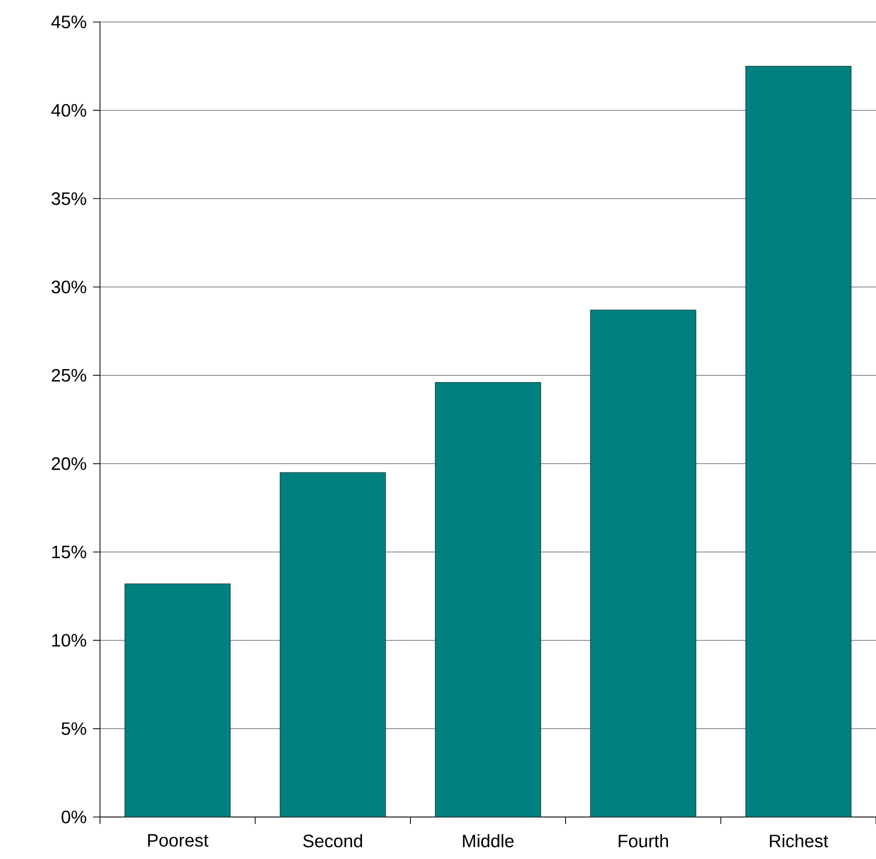 The height and width of the screenshot is (859, 876). I want to click on x-tick-label: Second, so click(332, 841).